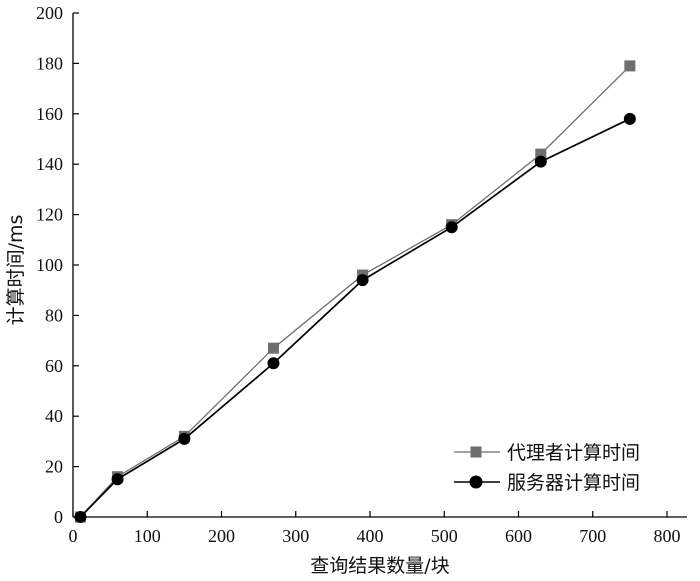 Image resolution: width=700 pixels, height=581 pixels. What do you see at coordinates (54, 416) in the screenshot?
I see `y-tick-label: 40` at bounding box center [54, 416].